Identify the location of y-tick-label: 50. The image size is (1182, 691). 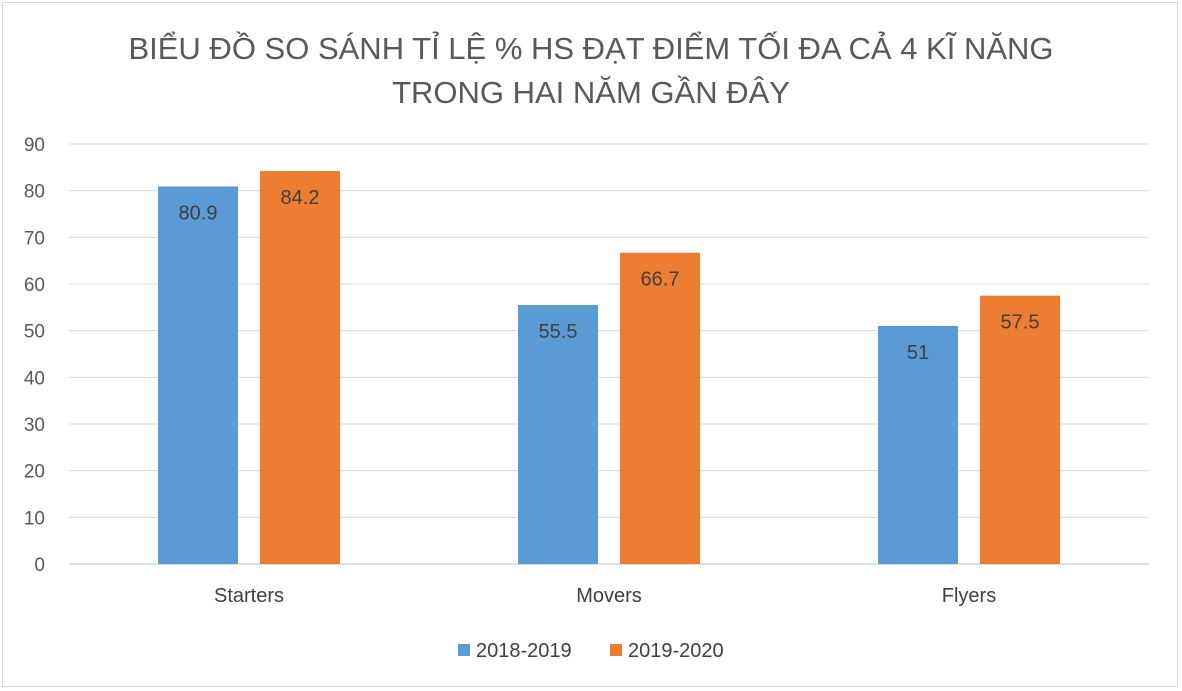
(34, 332).